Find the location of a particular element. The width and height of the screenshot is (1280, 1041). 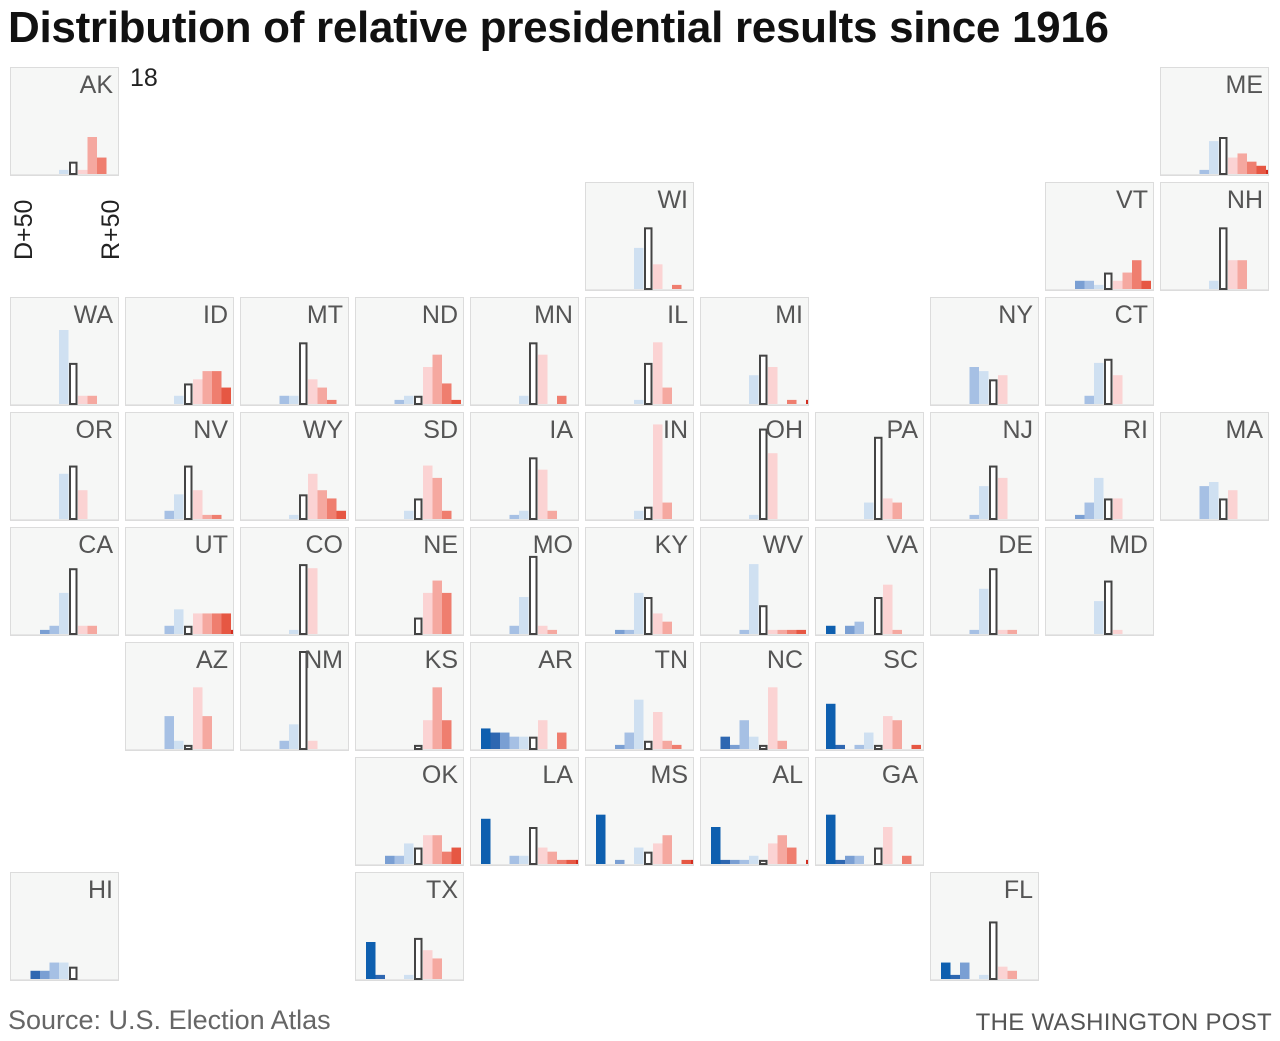

state-tile-wy: WY is located at coordinates (294, 466).